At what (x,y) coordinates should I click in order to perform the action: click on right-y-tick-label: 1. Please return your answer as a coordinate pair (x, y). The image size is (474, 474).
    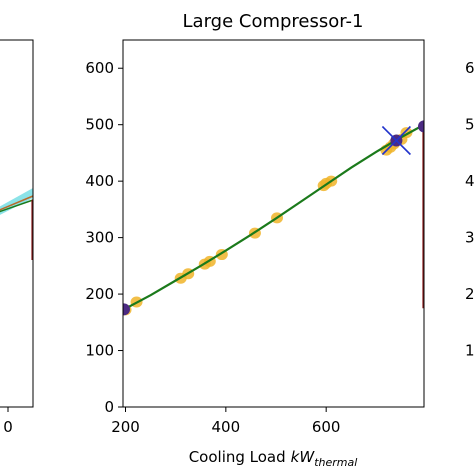
    Looking at the image, I should click on (469, 351).